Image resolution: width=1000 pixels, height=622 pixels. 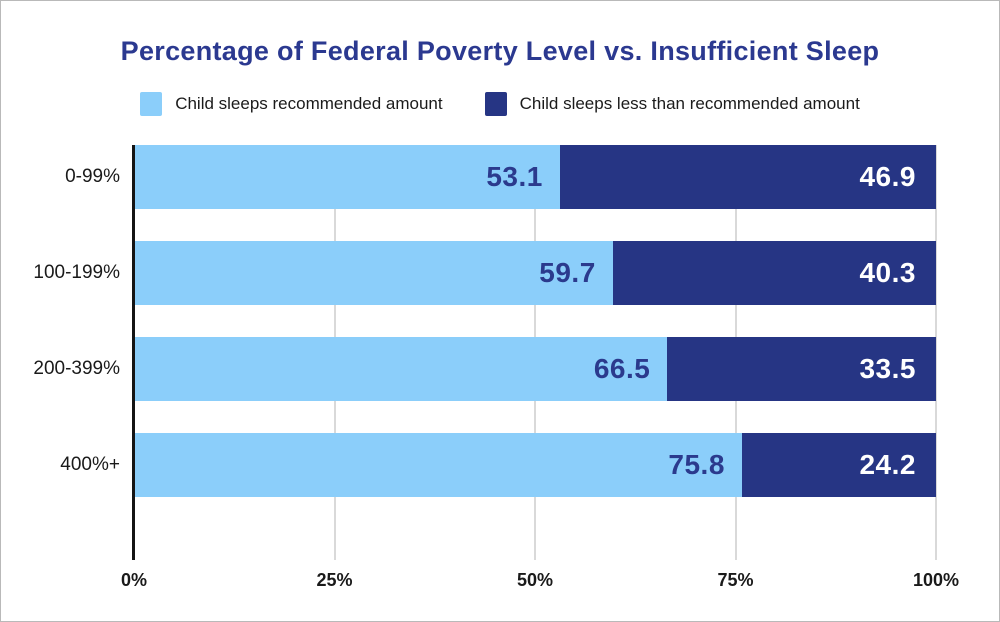 What do you see at coordinates (887, 368) in the screenshot?
I see `bar-value-label: 33.5` at bounding box center [887, 368].